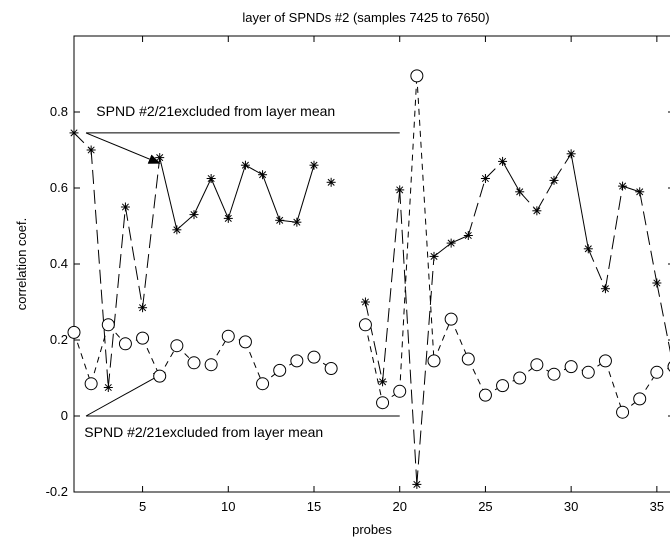 This screenshot has width=670, height=540. What do you see at coordinates (59, 187) in the screenshot?
I see `y-tick-label: 0.6` at bounding box center [59, 187].